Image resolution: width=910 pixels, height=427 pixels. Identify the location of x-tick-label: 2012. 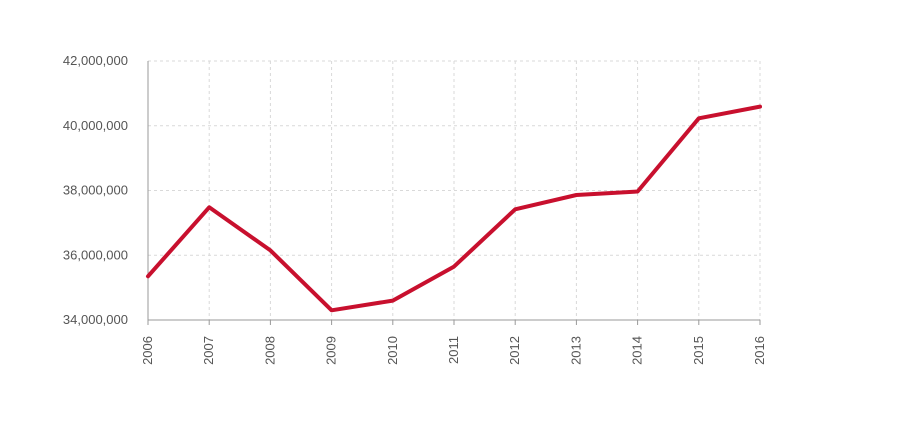
(514, 350).